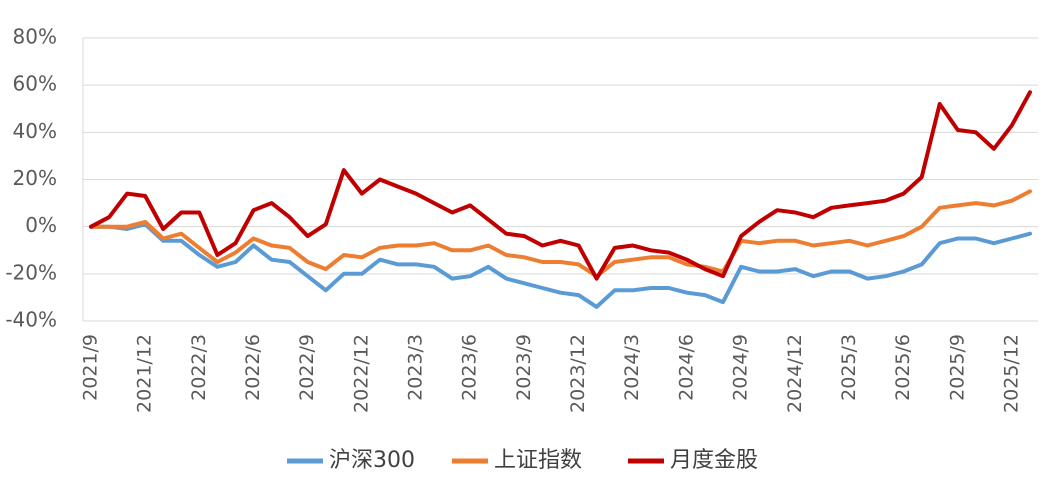 The width and height of the screenshot is (1046, 485). I want to click on x-tick-label: 2023/6, so click(470, 367).